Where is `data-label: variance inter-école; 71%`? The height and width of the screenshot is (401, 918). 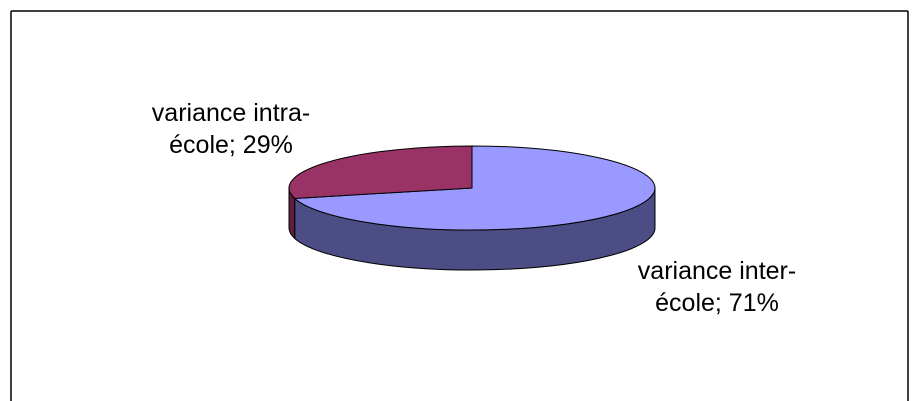 data-label: variance inter-école; 71% is located at coordinates (717, 287).